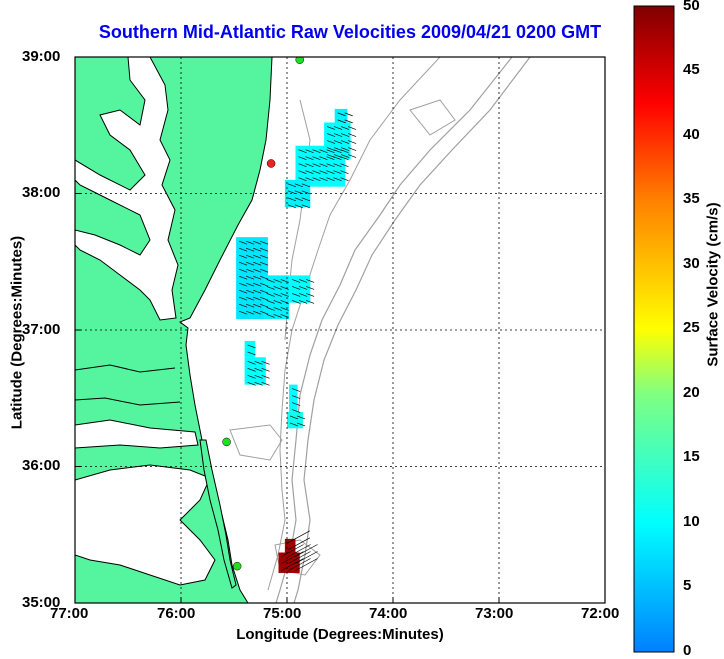 This screenshot has height=659, width=724. I want to click on y-tick-label: 37:00, so click(41, 329).